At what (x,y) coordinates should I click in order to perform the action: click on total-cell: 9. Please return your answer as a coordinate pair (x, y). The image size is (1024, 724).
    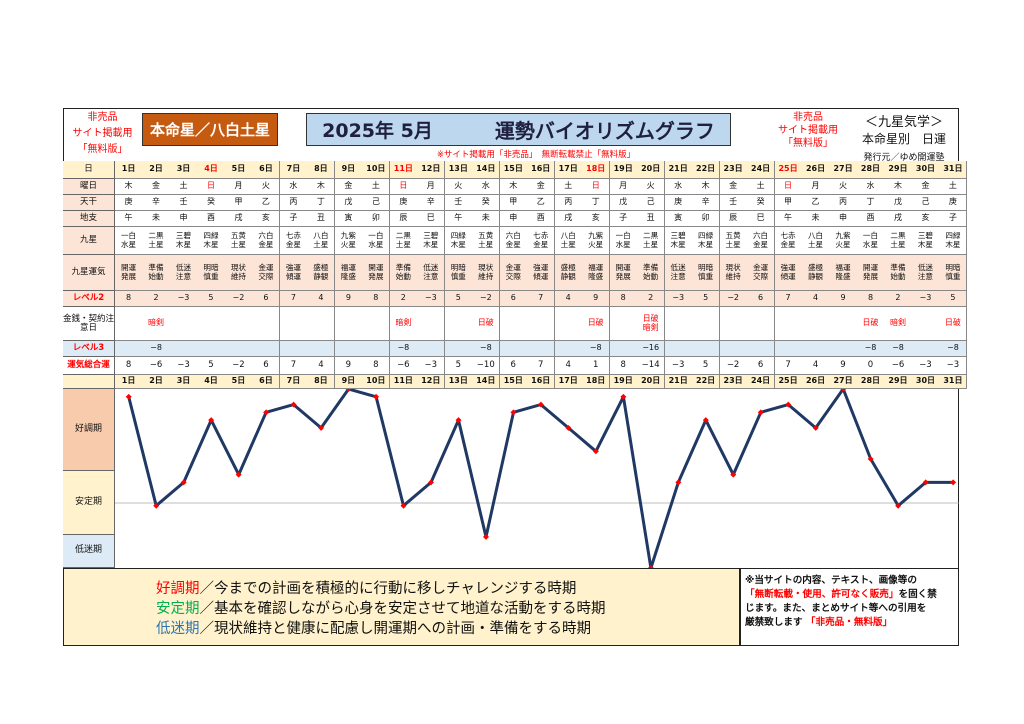
    Looking at the image, I should click on (843, 366).